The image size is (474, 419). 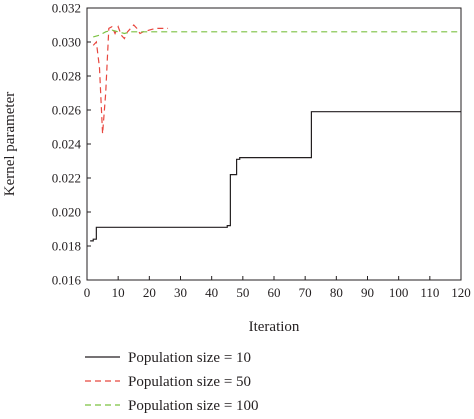 I want to click on y-tick-label: 0.026, so click(x=67, y=110).